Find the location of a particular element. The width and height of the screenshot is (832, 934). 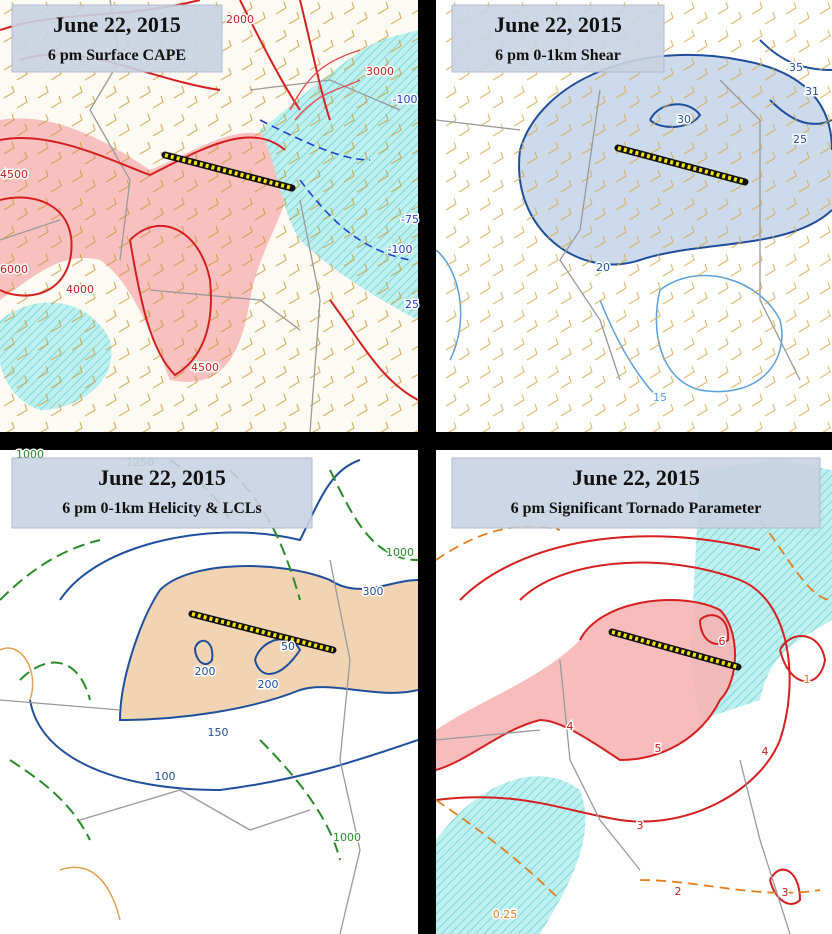

contour-label: 1 is located at coordinates (807, 679).